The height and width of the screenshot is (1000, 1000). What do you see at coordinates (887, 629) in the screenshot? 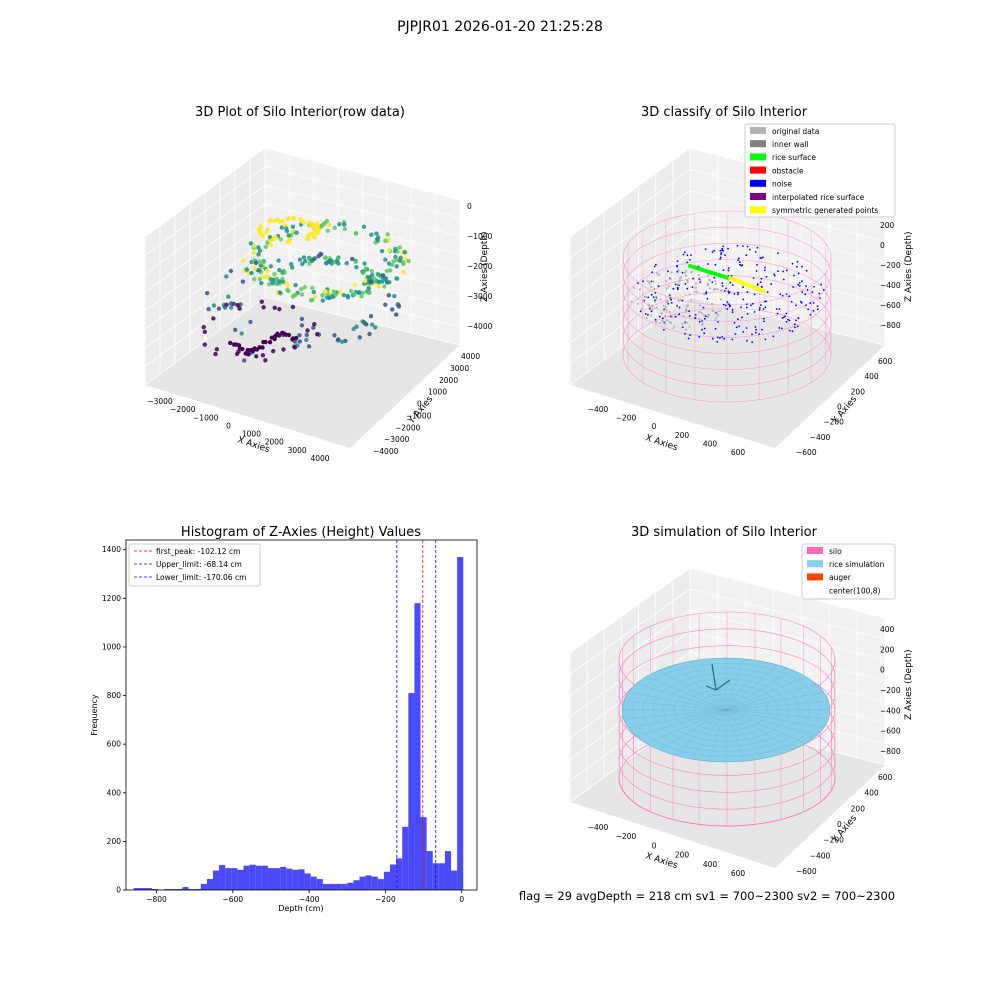
I see `sim-z-tick-0: 400` at bounding box center [887, 629].